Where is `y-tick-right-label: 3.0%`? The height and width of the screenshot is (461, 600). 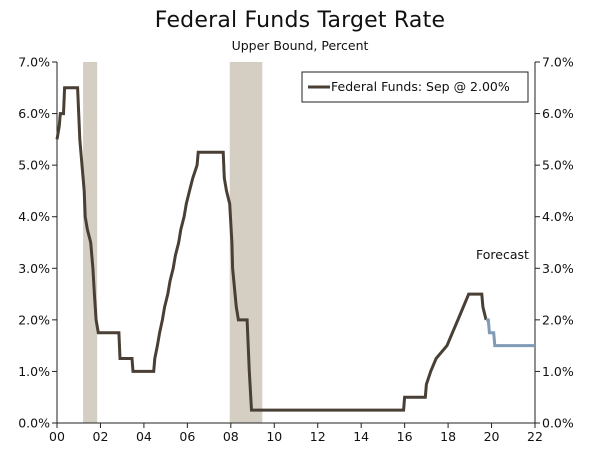
y-tick-right-label: 3.0% is located at coordinates (558, 268).